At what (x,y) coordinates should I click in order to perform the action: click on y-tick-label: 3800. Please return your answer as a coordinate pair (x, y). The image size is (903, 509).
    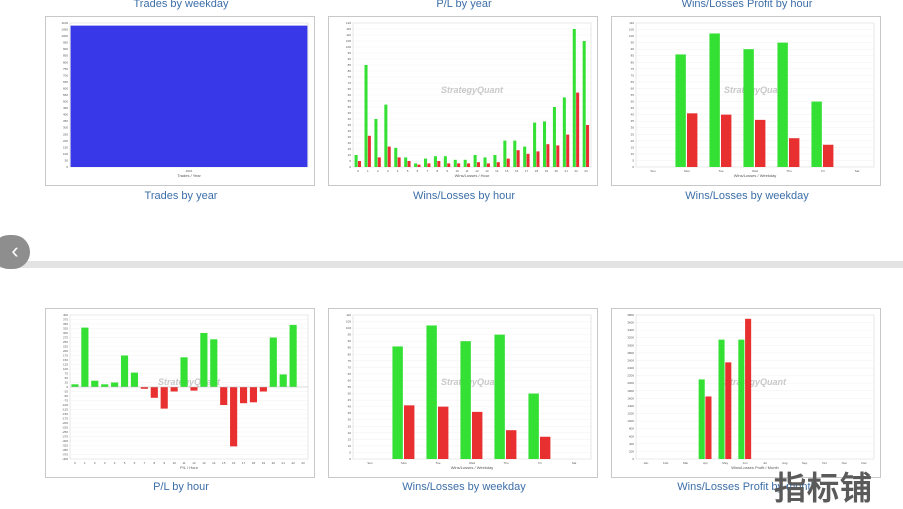
    Looking at the image, I should click on (630, 315).